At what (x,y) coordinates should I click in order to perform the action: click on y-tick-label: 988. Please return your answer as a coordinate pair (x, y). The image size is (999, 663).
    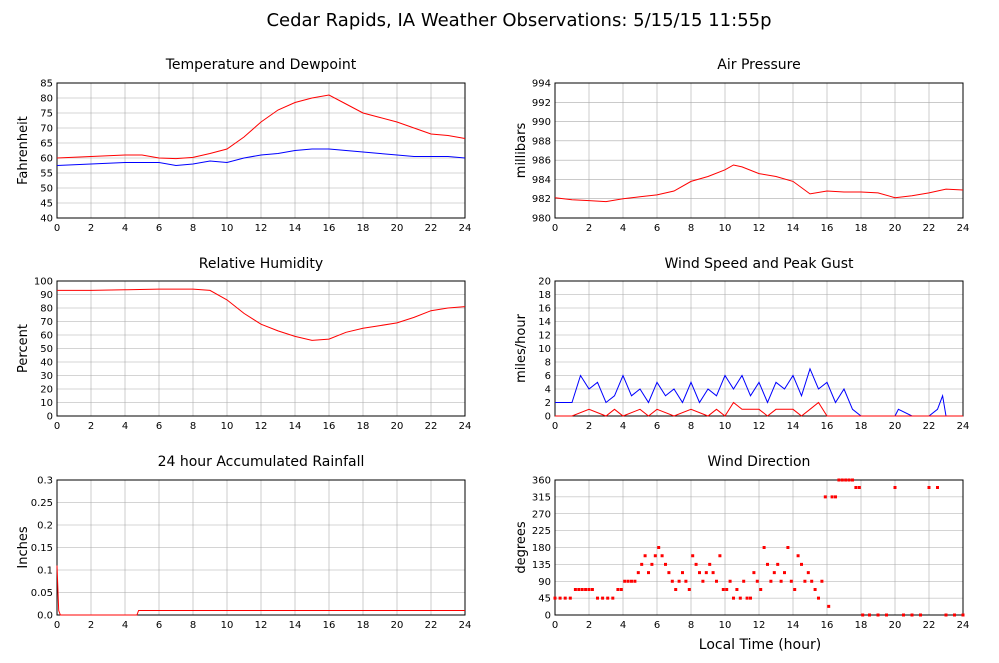
    Looking at the image, I should click on (541, 141).